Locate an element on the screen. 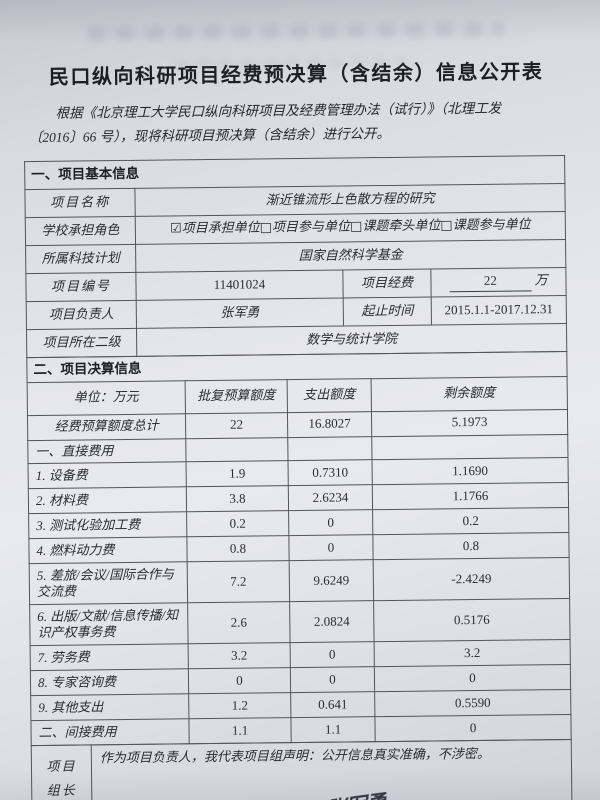 Image resolution: width=600 pixels, height=800 pixels. cell-remaining: 0.5590 is located at coordinates (472, 703).